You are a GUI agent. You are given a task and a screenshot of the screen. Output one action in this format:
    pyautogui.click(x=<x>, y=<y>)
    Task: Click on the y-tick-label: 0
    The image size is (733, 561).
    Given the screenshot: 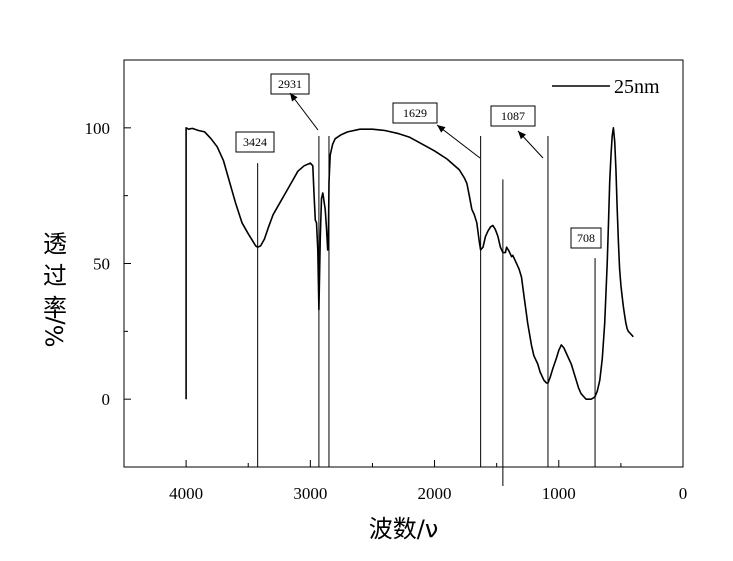 What is the action you would take?
    pyautogui.click(x=106, y=399)
    